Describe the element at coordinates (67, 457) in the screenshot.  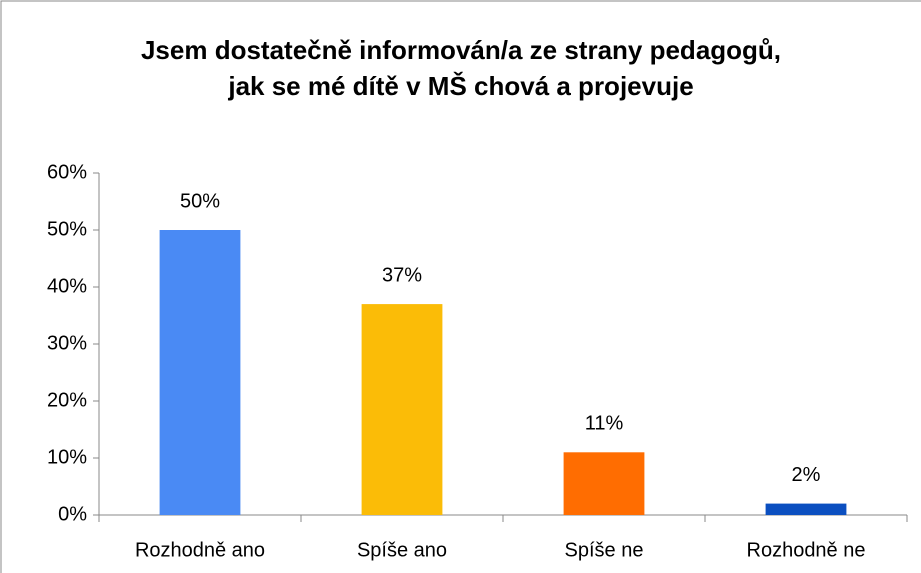
I see `y-tick-label: 10%` at that location.